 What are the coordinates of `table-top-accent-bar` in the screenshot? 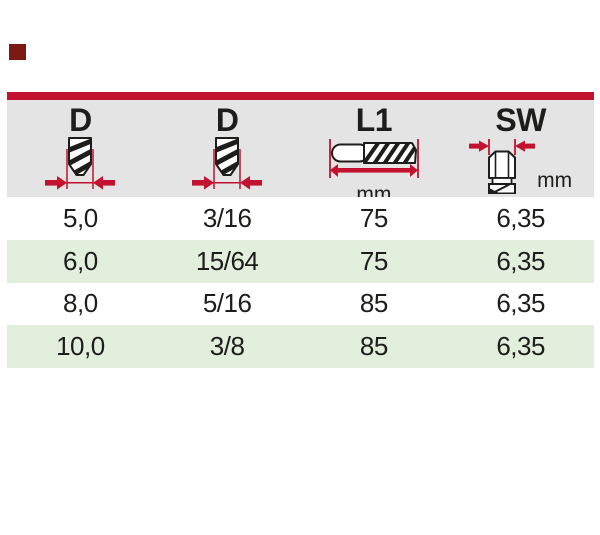 It's located at (300, 96).